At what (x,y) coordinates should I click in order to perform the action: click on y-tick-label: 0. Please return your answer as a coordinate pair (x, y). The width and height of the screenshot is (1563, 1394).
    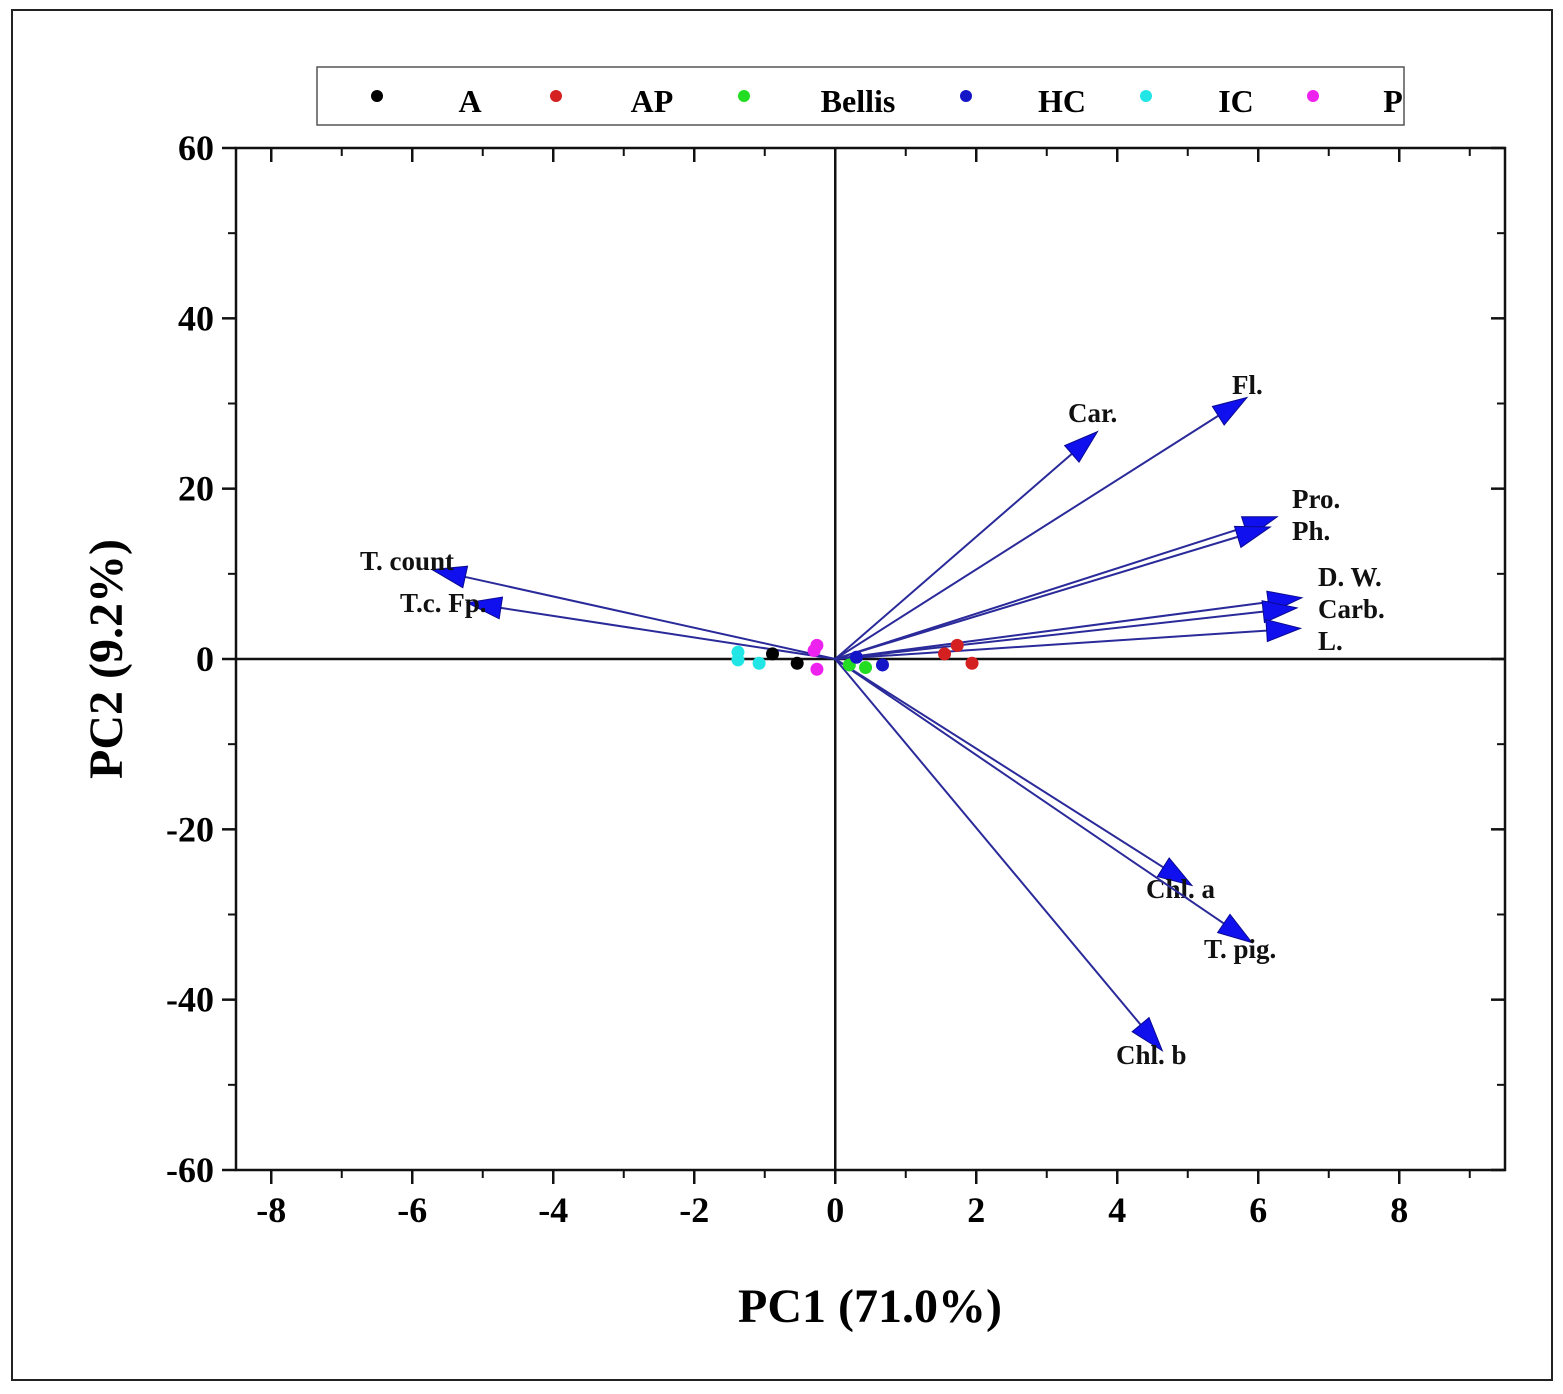
    Looking at the image, I should click on (205, 659).